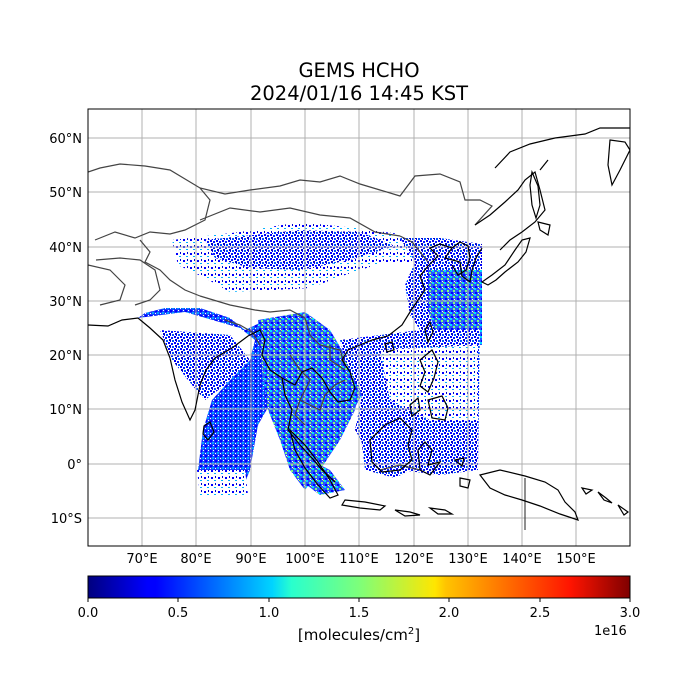  I want to click on map-subtitle-datetime: 2024/01/16 14:45 KST, so click(359, 93).